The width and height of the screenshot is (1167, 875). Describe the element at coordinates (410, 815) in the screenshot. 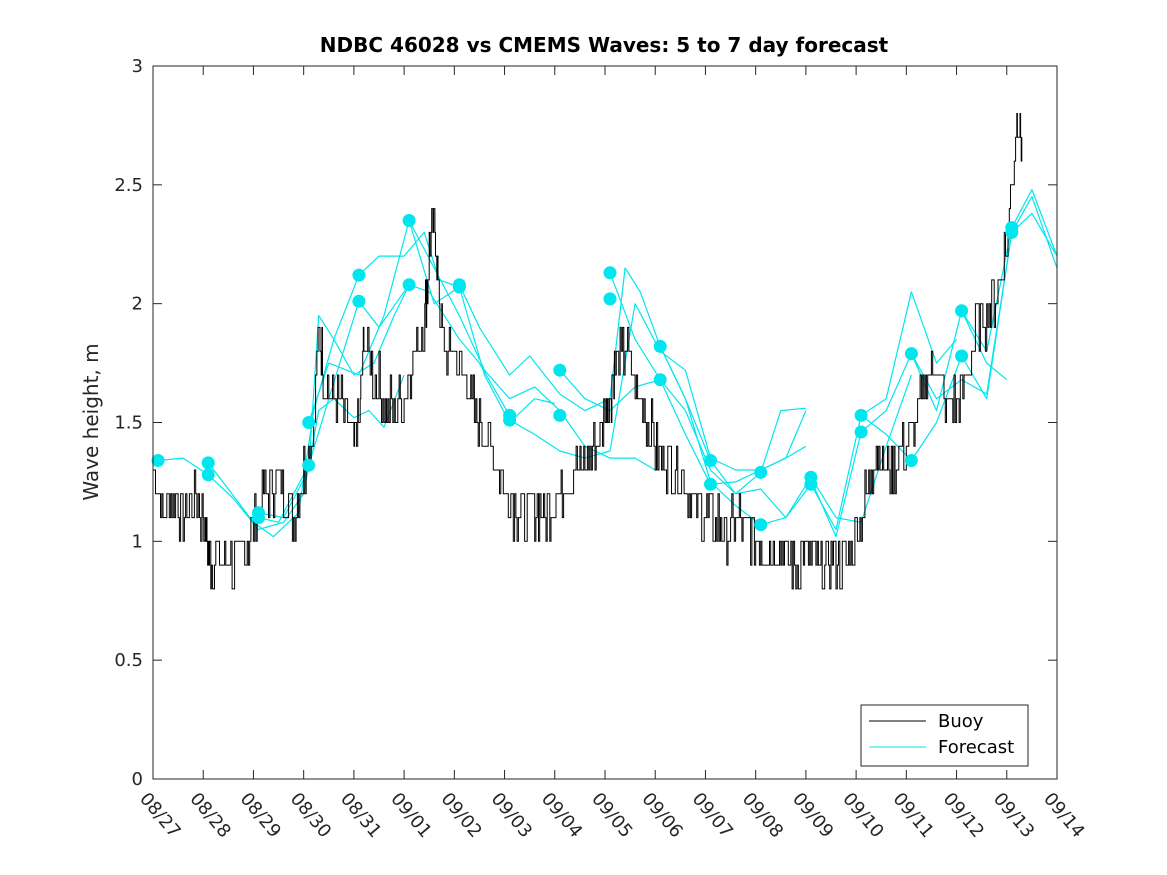

I see `x-tick-label: 09/01` at that location.